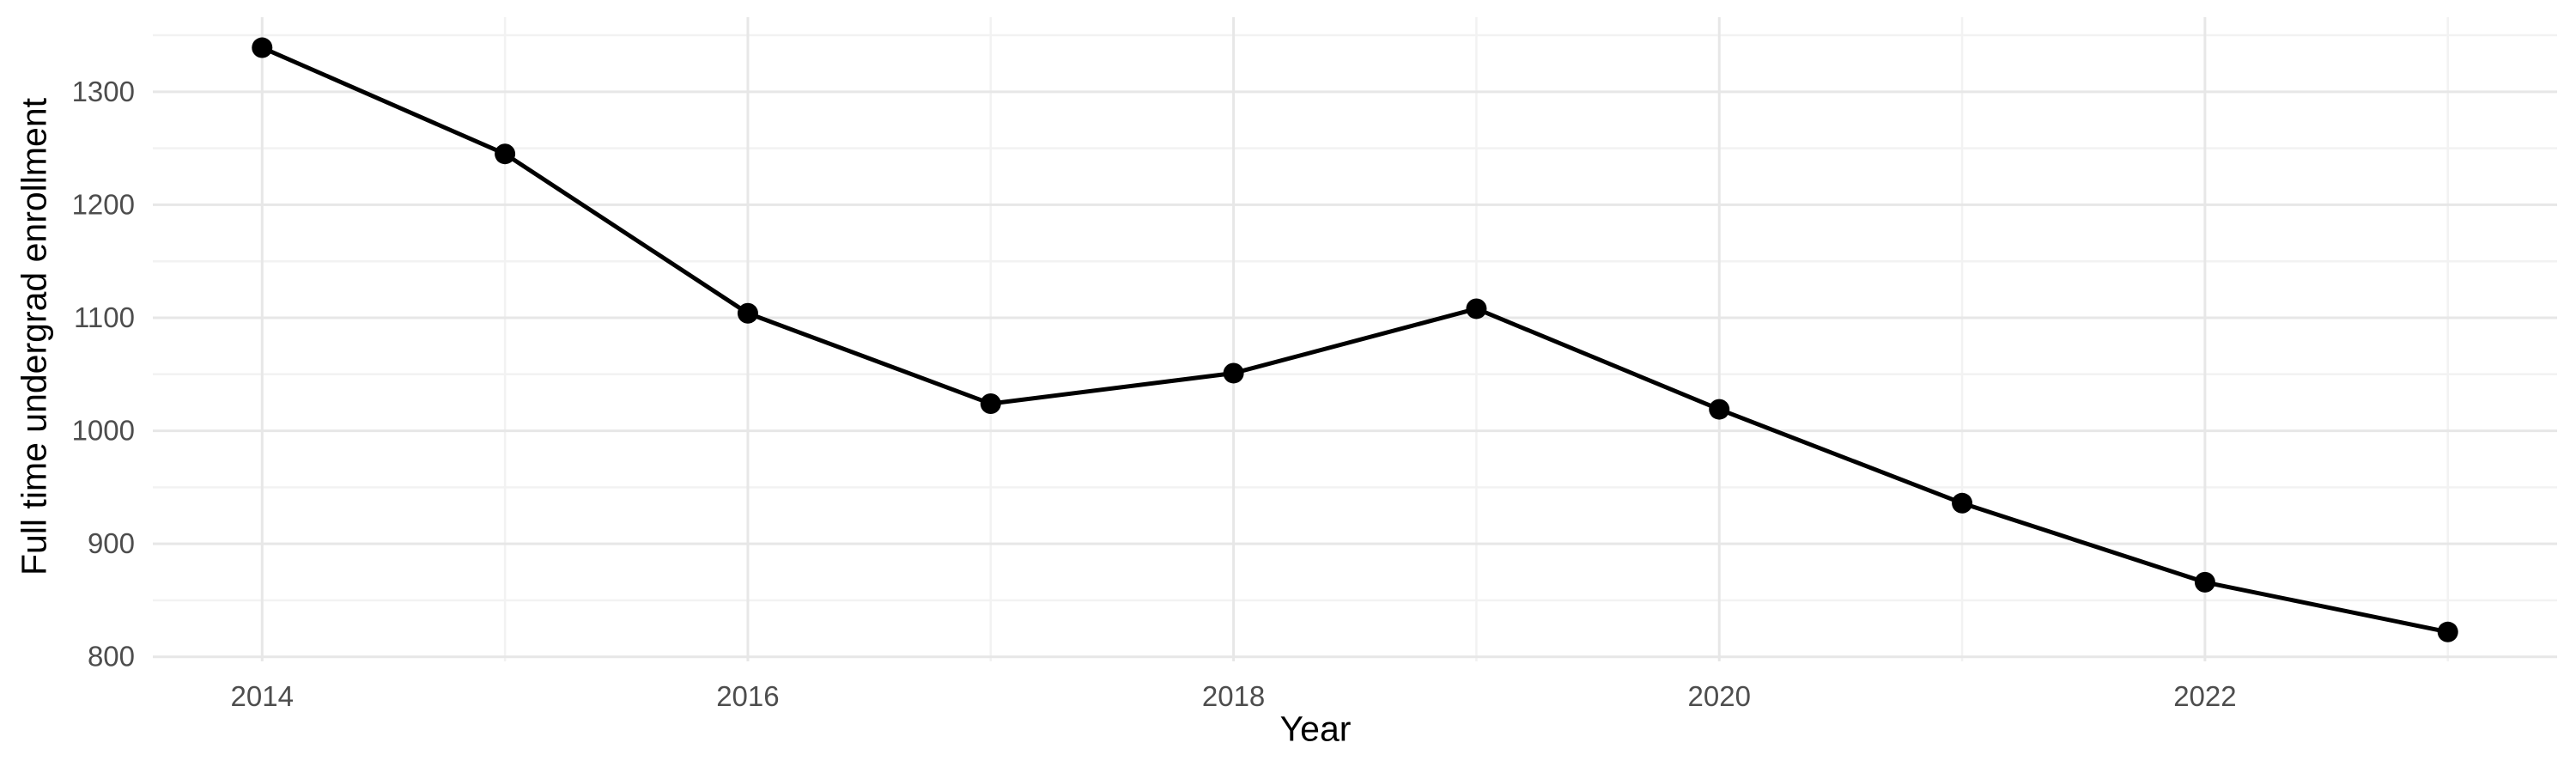 Image resolution: width=2576 pixels, height=773 pixels. What do you see at coordinates (104, 204) in the screenshot?
I see `y-tick-label: 1200` at bounding box center [104, 204].